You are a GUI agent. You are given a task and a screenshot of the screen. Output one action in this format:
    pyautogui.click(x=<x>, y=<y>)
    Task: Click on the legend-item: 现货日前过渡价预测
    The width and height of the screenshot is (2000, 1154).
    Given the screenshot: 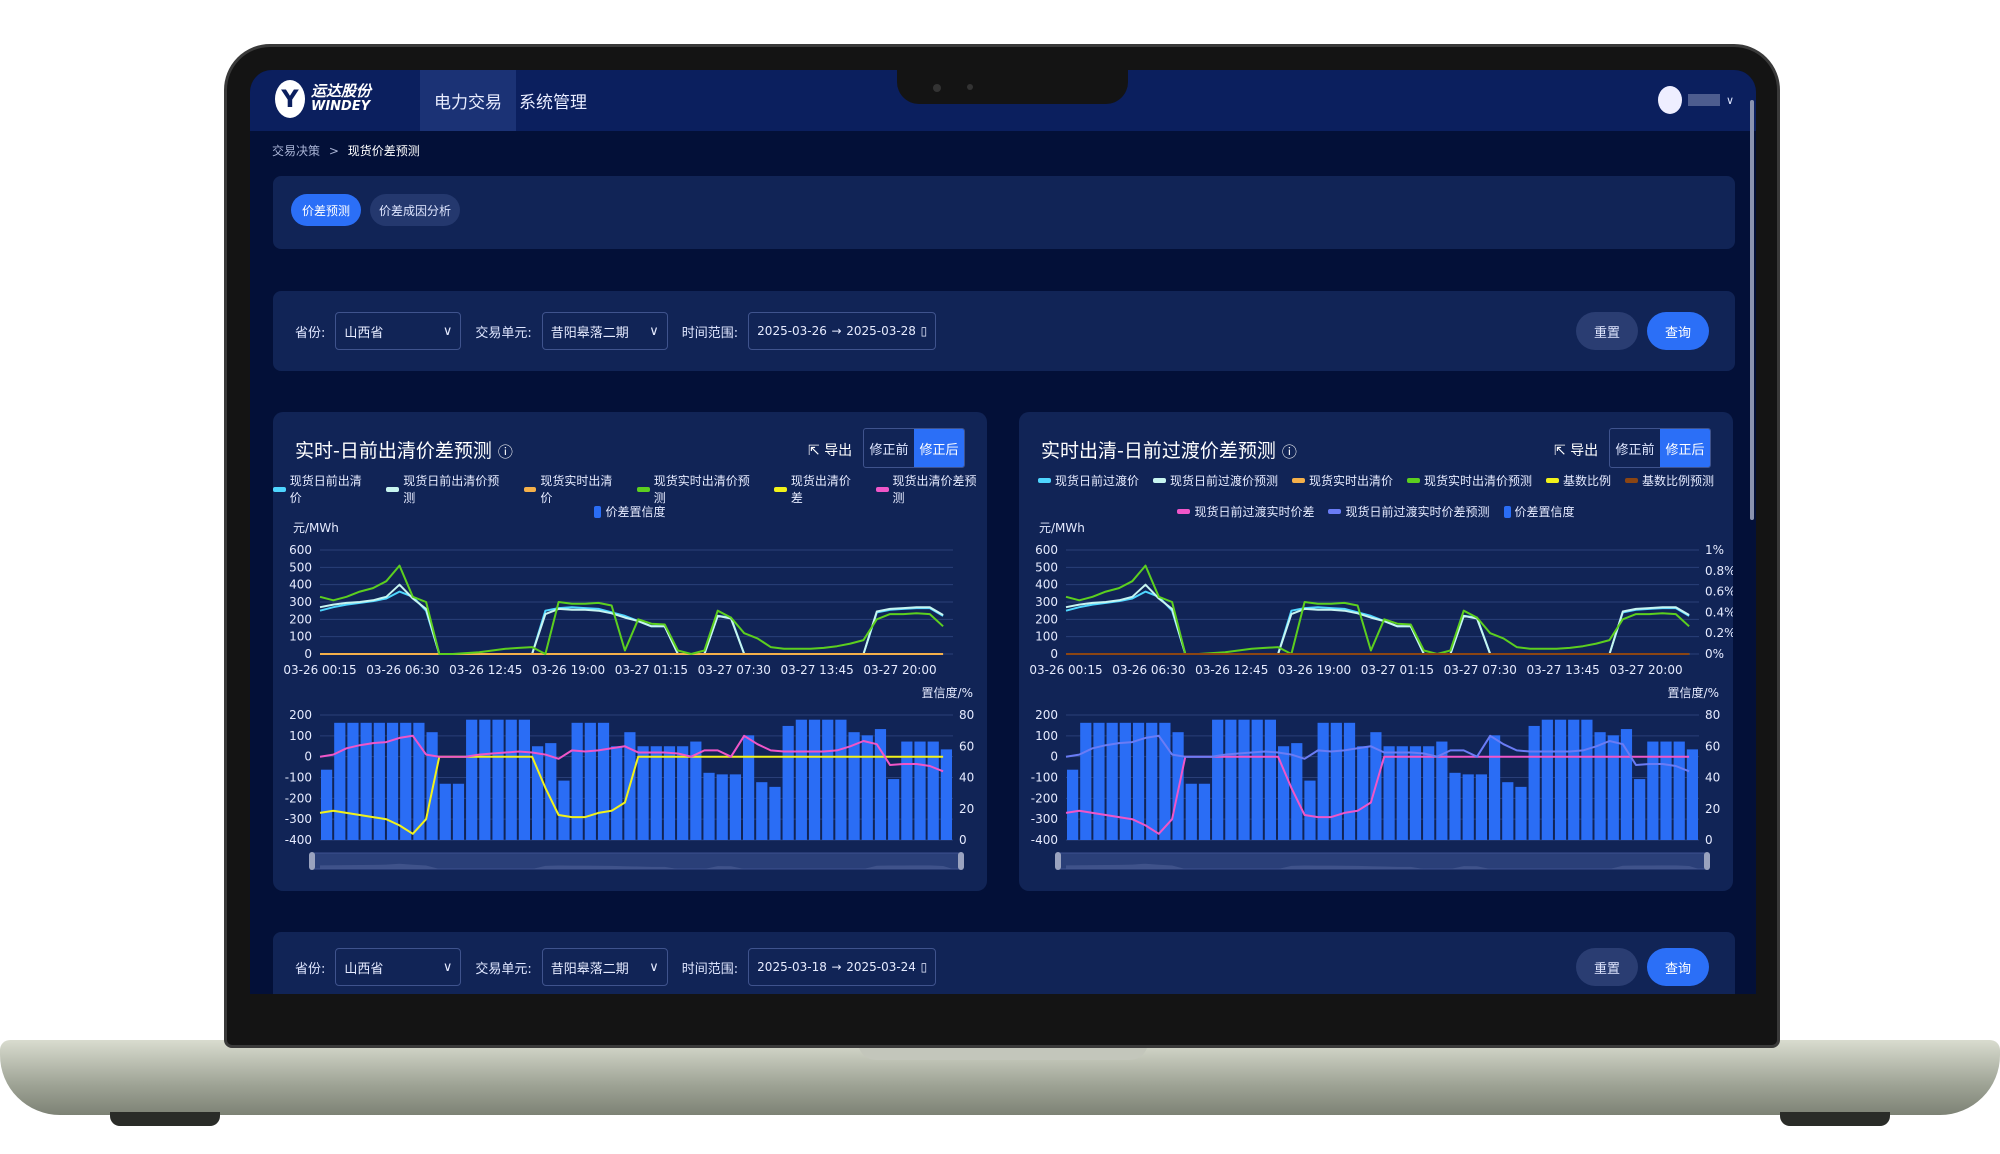 What is the action you would take?
    pyautogui.click(x=1215, y=480)
    